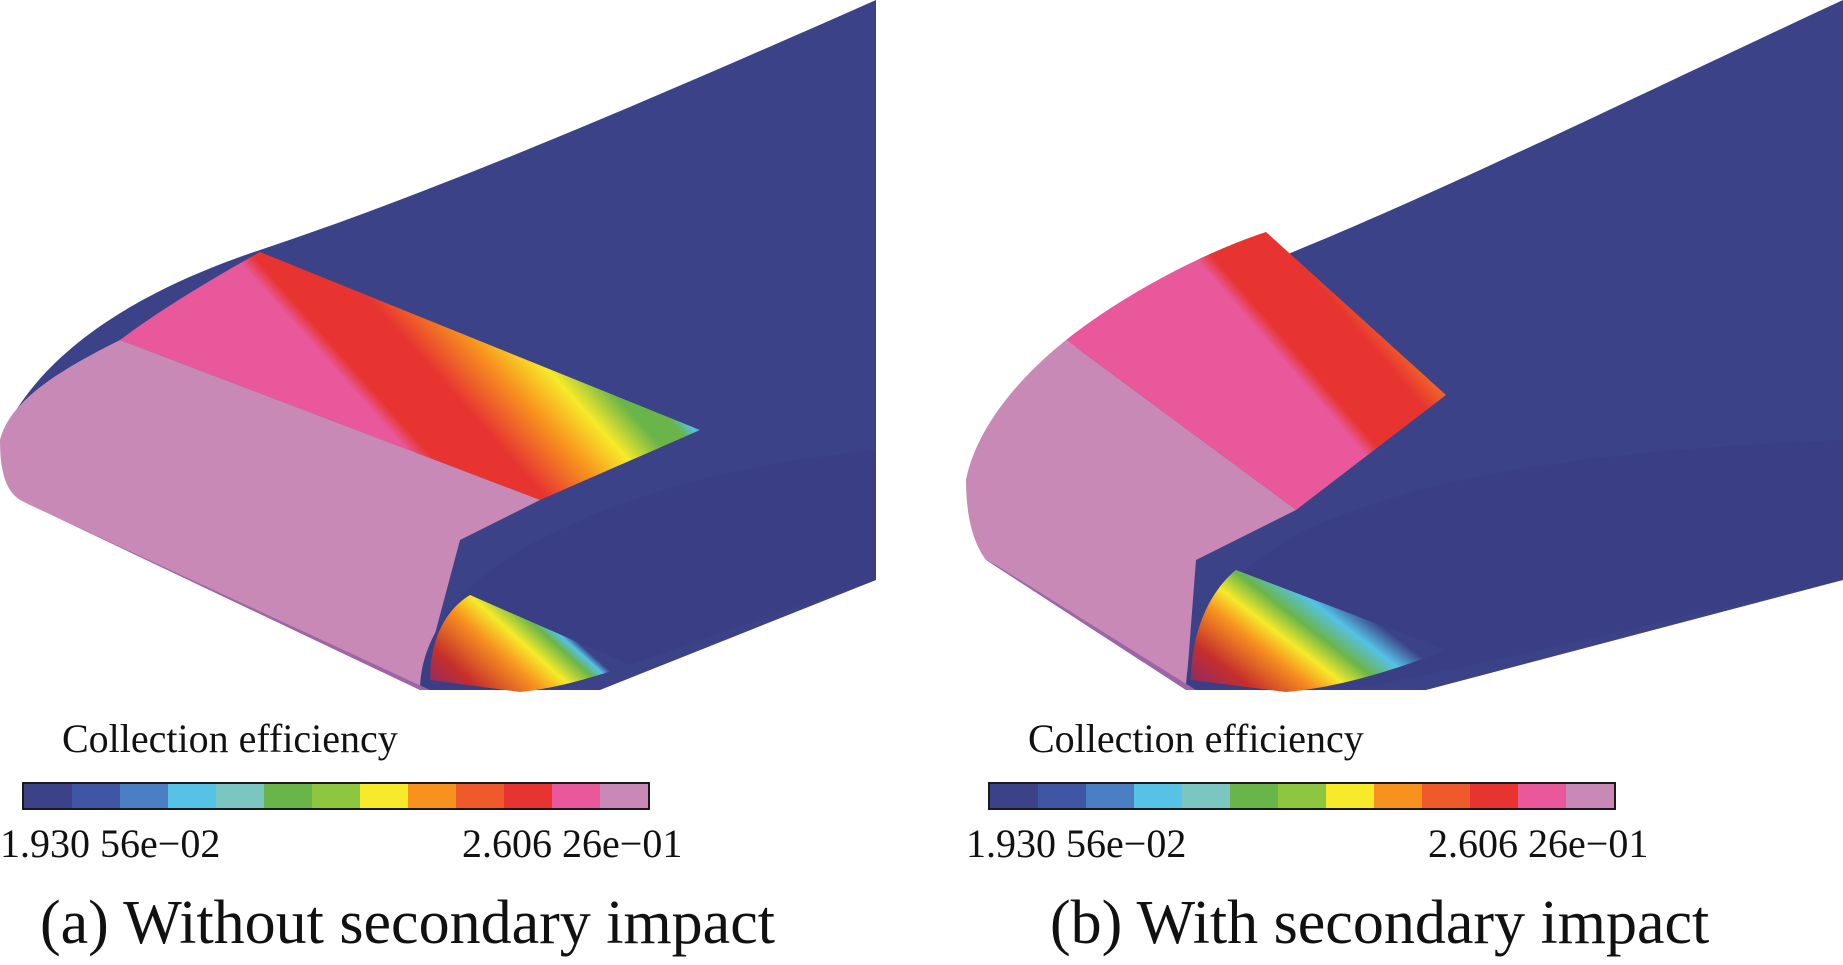  Describe the element at coordinates (110, 843) in the screenshot. I see `colorbar-min-label-a: 1.930 56e−02` at that location.